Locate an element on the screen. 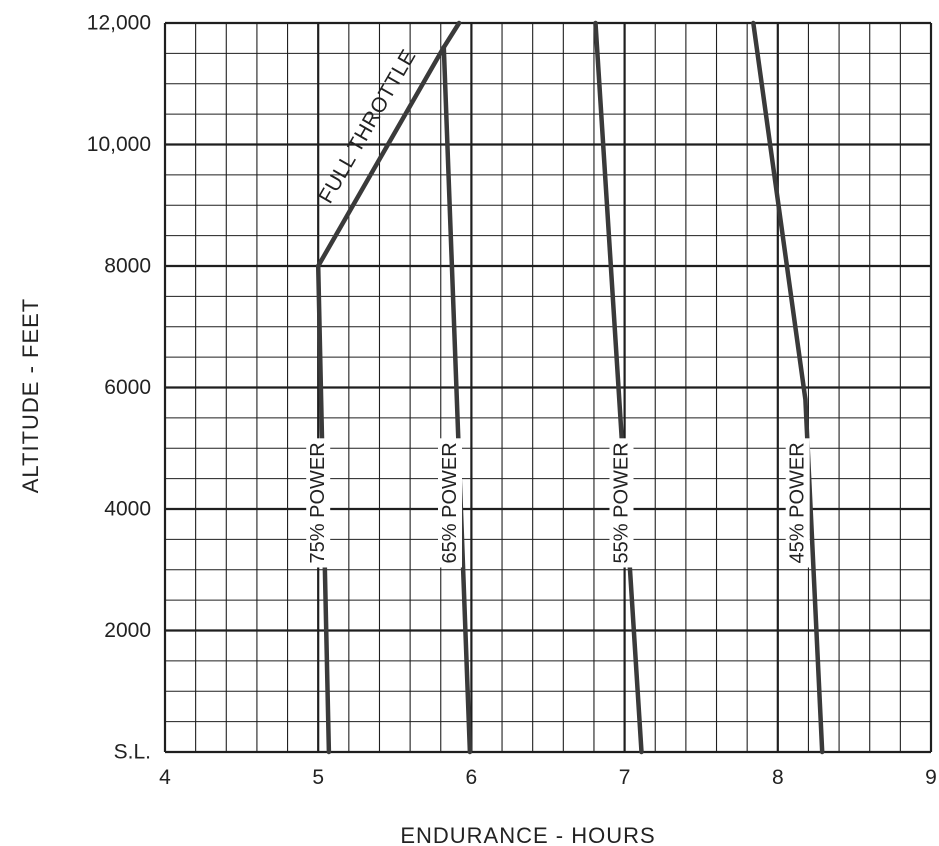 The height and width of the screenshot is (846, 939). series-label-75-power-group: 75% POWER is located at coordinates (318, 503).